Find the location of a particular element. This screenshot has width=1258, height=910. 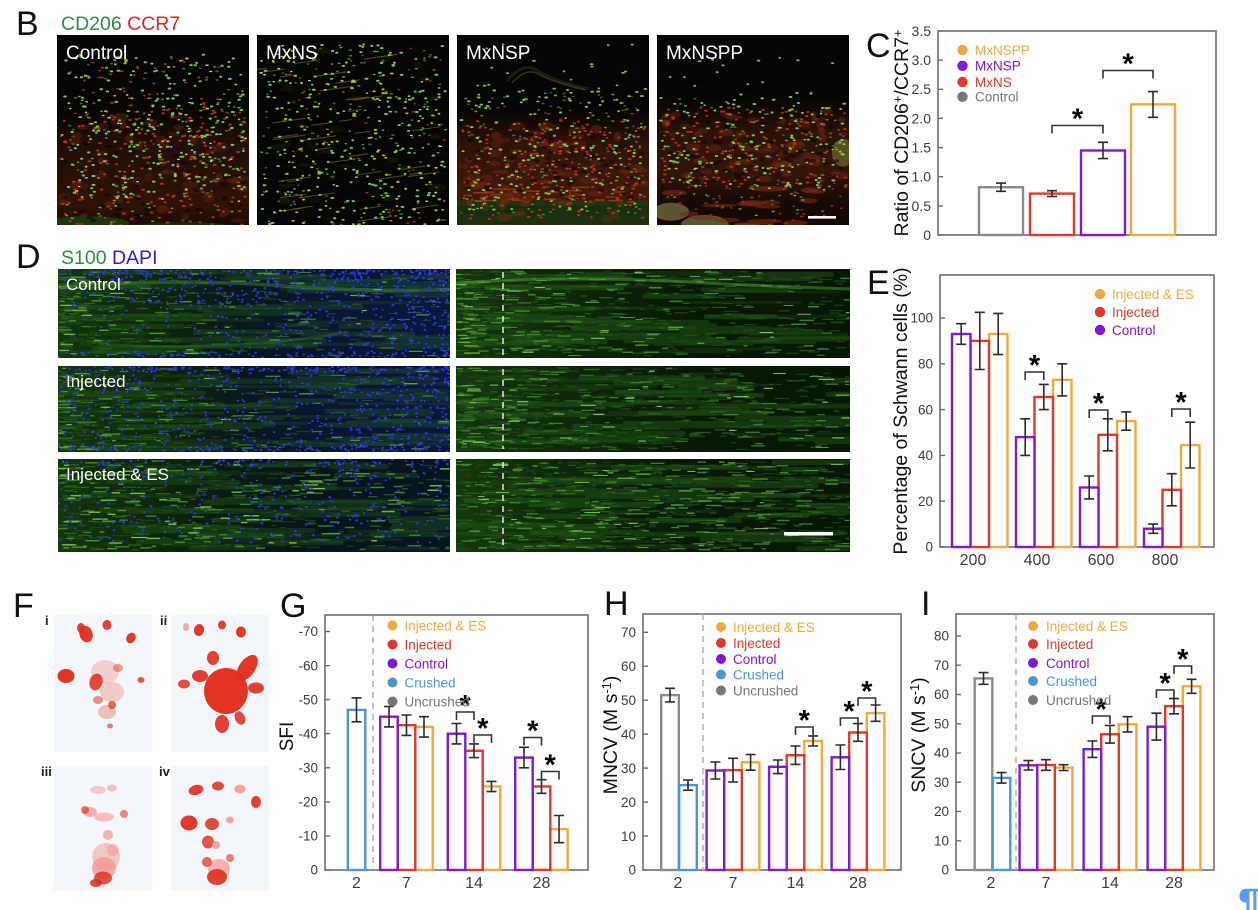

svg-text: 400 is located at coordinates (1037, 560).